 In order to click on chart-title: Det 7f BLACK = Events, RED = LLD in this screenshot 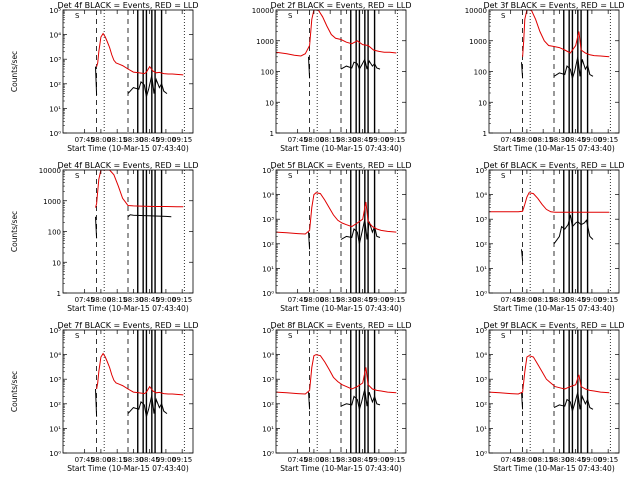, I will do `click(127, 325)`.